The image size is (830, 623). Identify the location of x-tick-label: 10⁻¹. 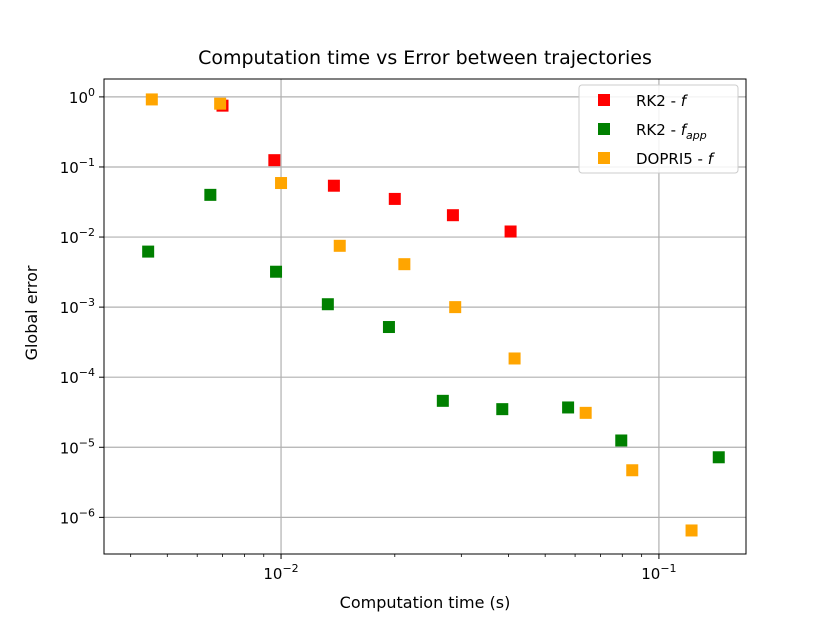
(658, 572).